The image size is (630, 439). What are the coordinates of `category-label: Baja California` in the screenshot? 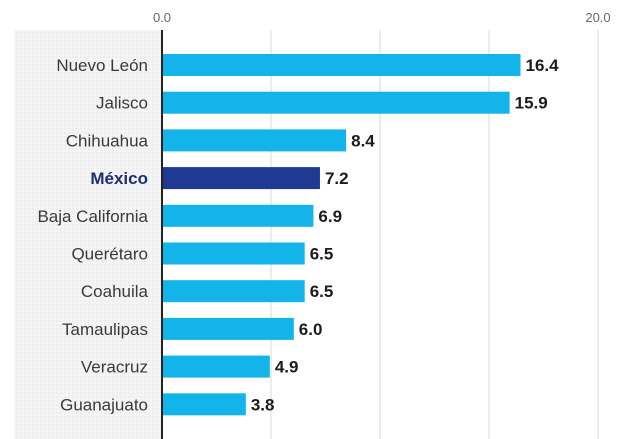 It's located at (92, 216).